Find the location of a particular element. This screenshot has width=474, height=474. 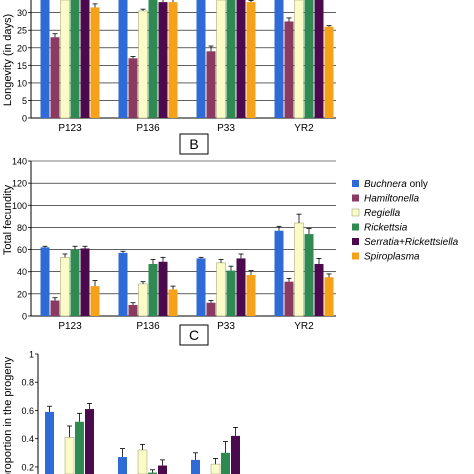

legend-label: Rickettsia is located at coordinates (386, 228).